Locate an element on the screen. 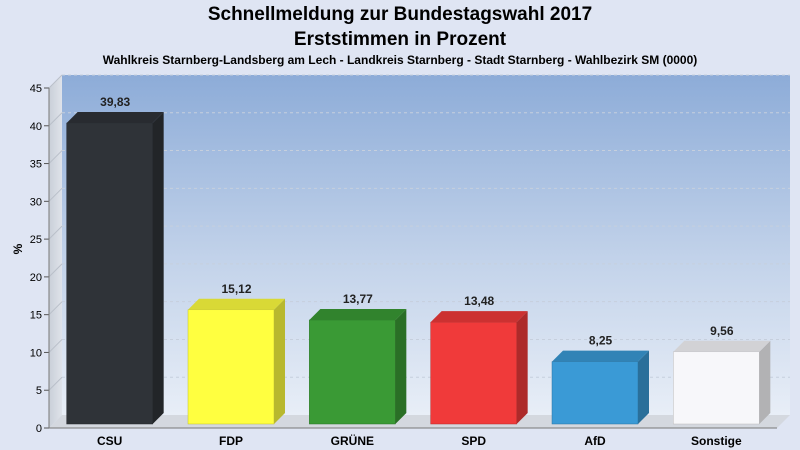  data-label: 15,12 is located at coordinates (236, 289).